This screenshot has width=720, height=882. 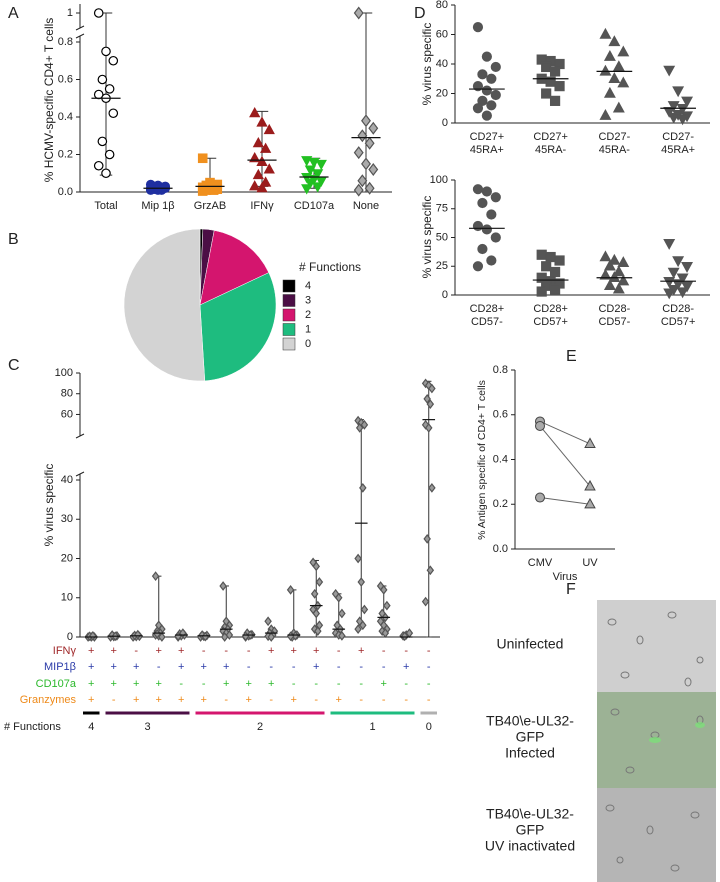 I want to click on image-label: UV inactivated, so click(x=530, y=846).